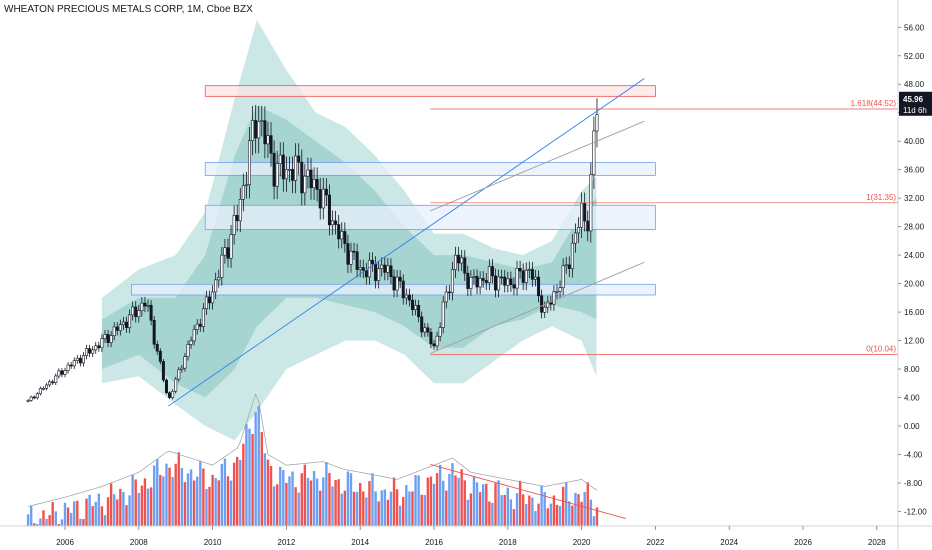 This screenshot has width=932, height=550. I want to click on y-tick-label: -8.00, so click(913, 483).